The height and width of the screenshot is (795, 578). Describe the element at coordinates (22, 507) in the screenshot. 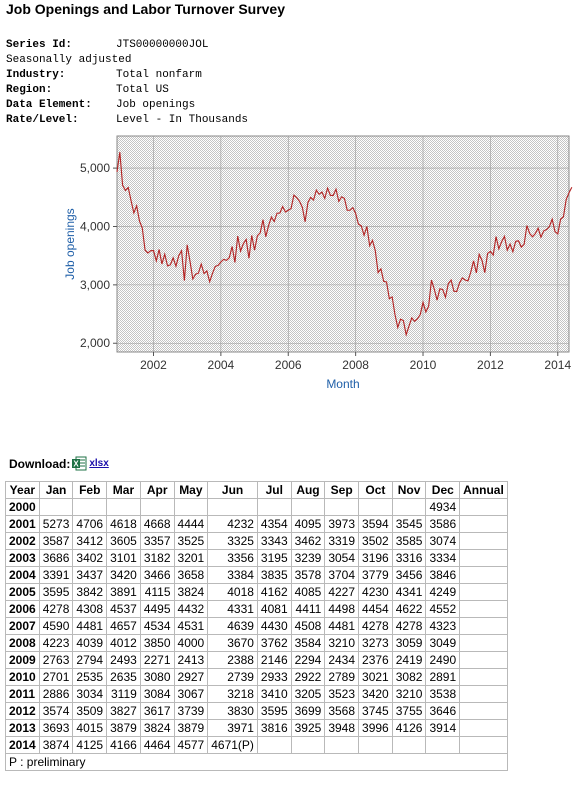

I see `row-year: 2000` at that location.